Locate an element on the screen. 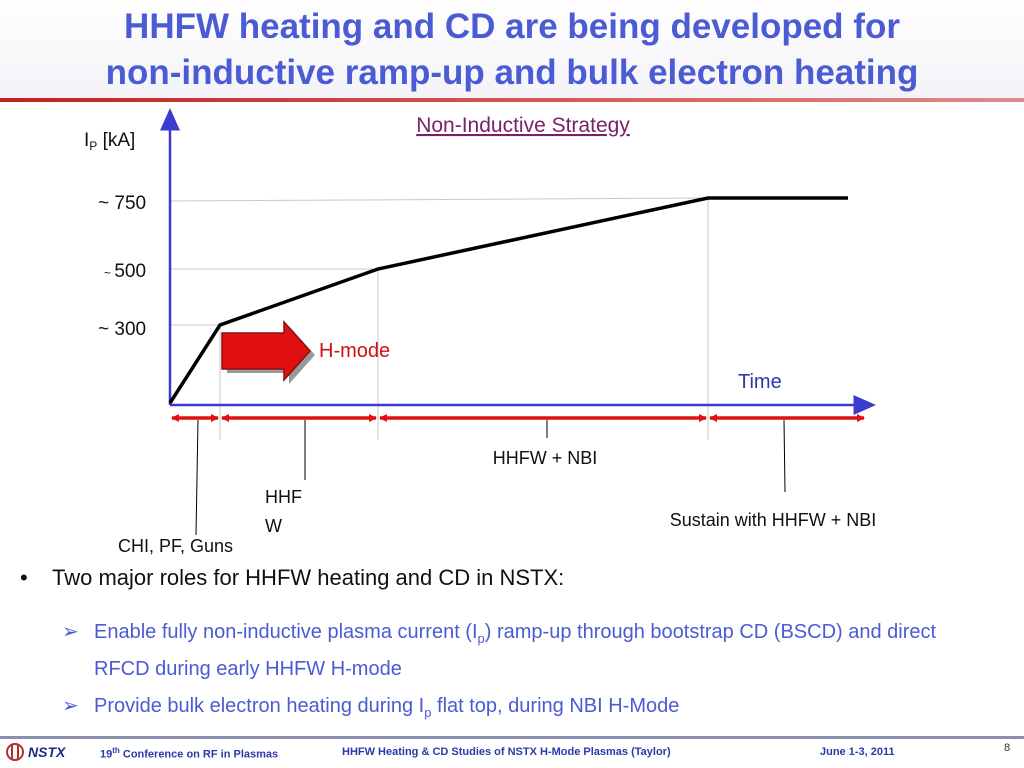 The image size is (1024, 768). hmode-label: H-mode is located at coordinates (354, 351).